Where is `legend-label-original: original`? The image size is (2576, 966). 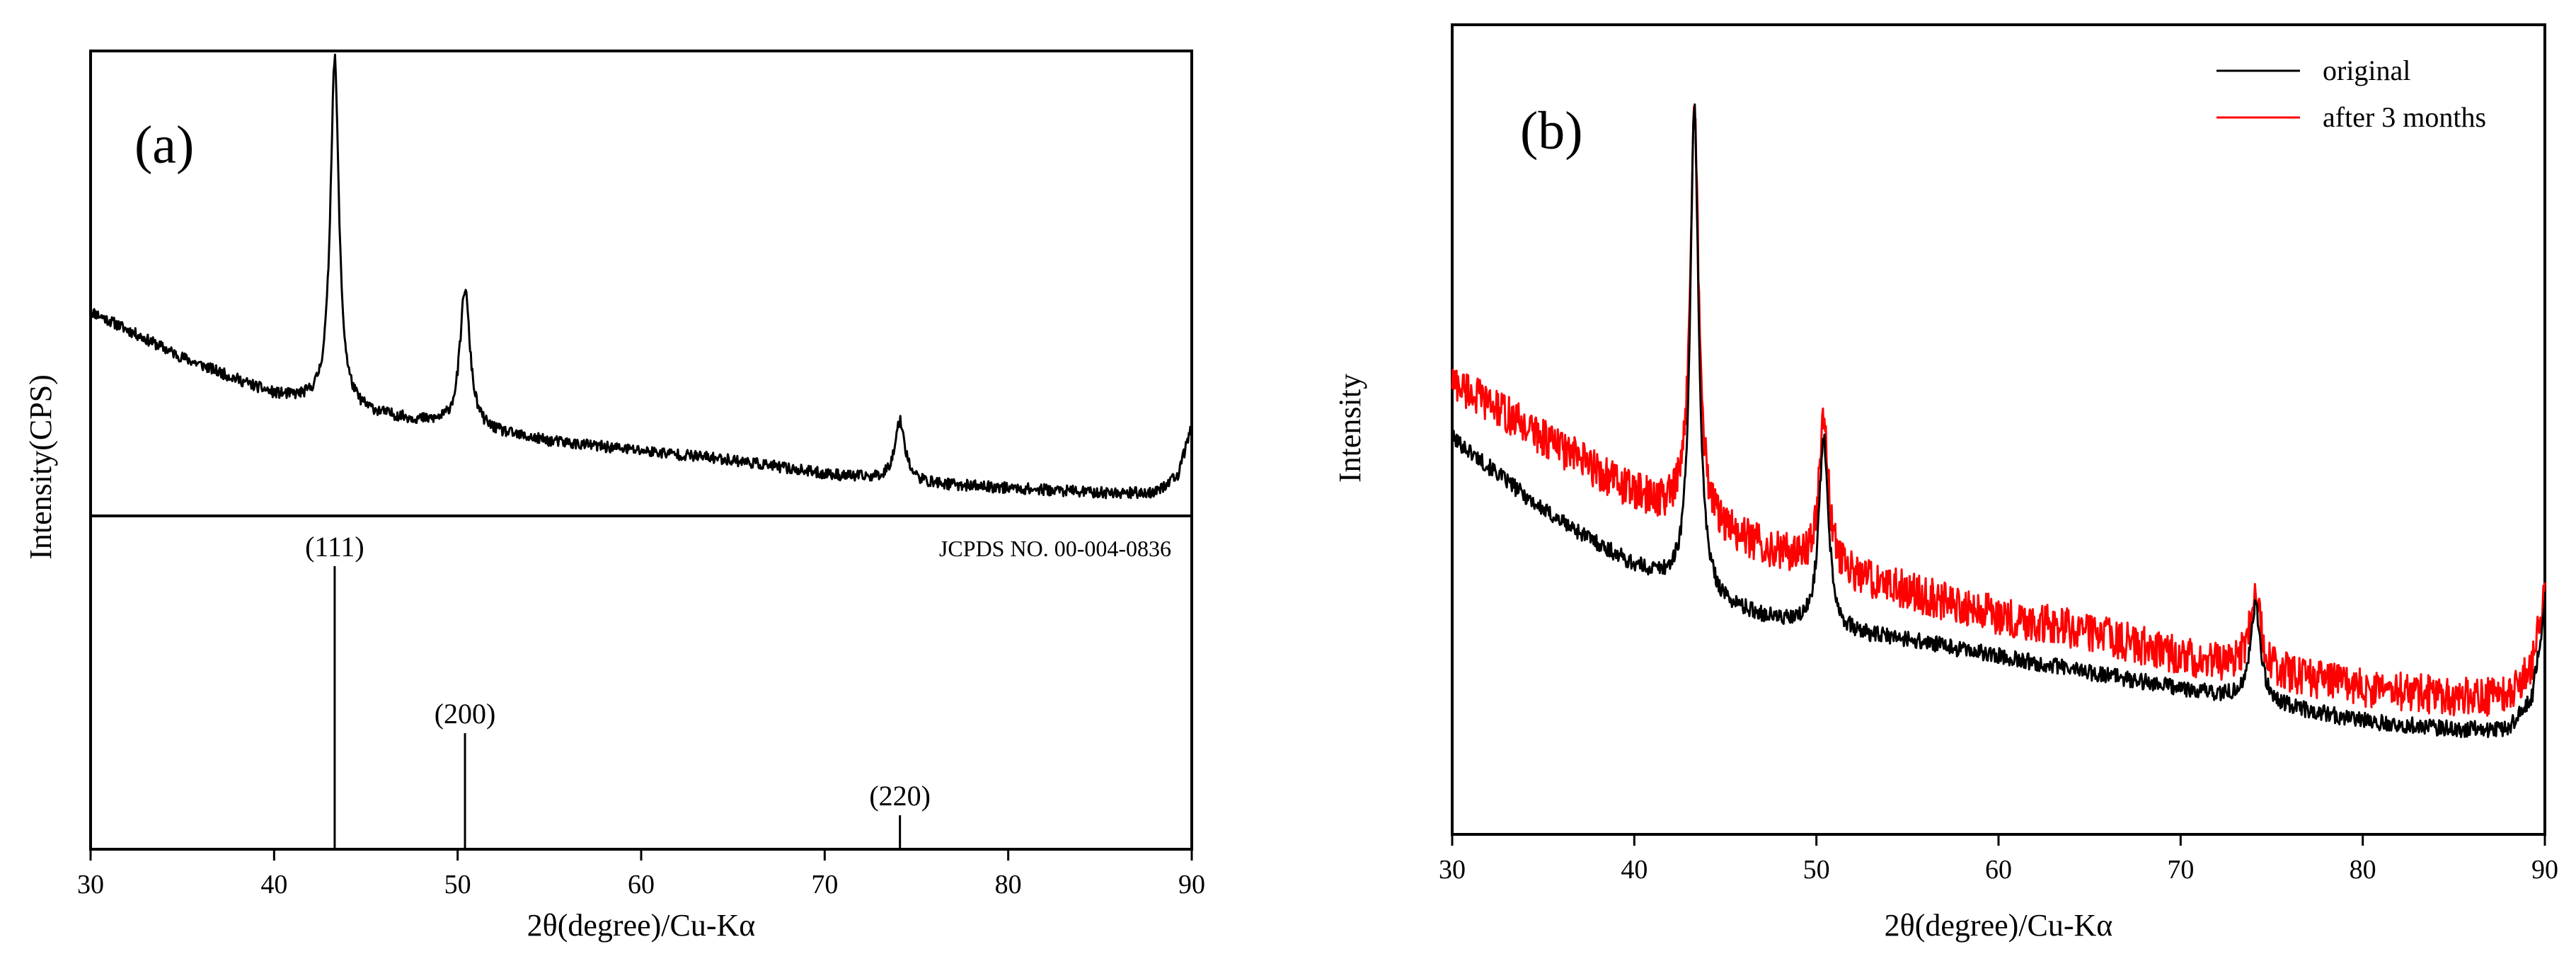
legend-label-original: original is located at coordinates (2367, 70).